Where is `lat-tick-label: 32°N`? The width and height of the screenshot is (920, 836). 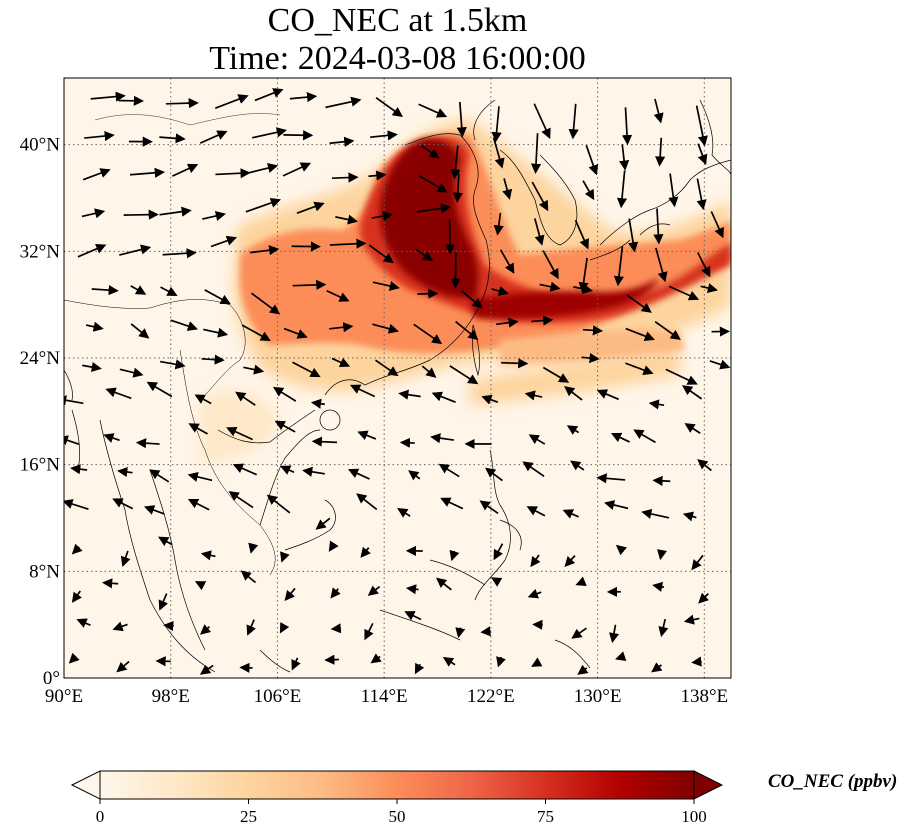
lat-tick-label: 32°N is located at coordinates (40, 251).